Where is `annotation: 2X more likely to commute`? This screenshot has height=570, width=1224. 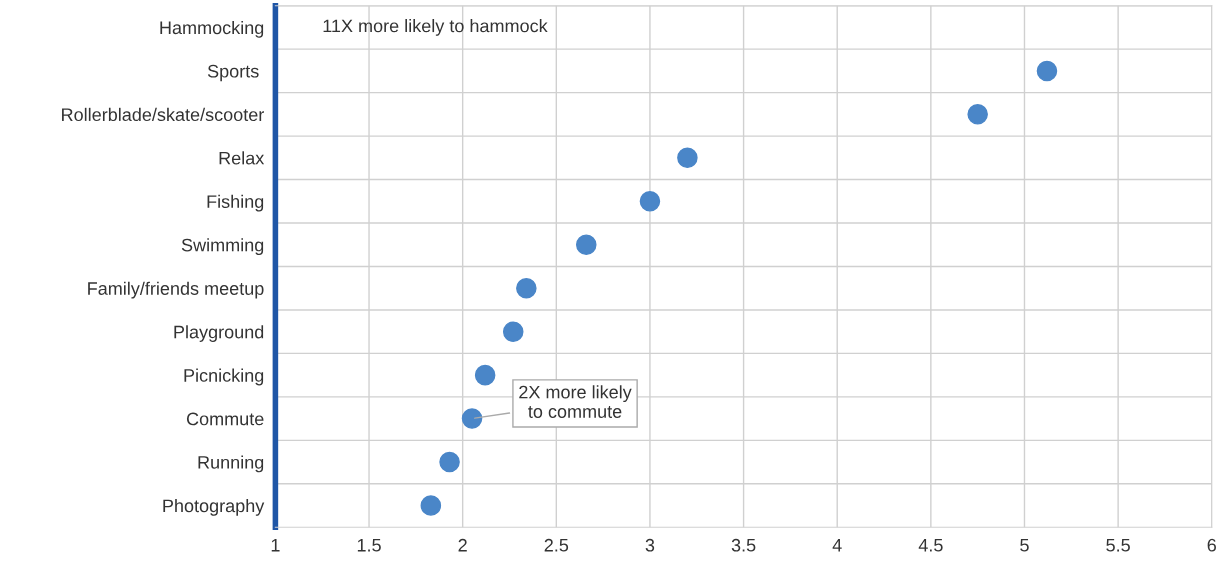
annotation: 2X more likely to commute is located at coordinates (575, 401).